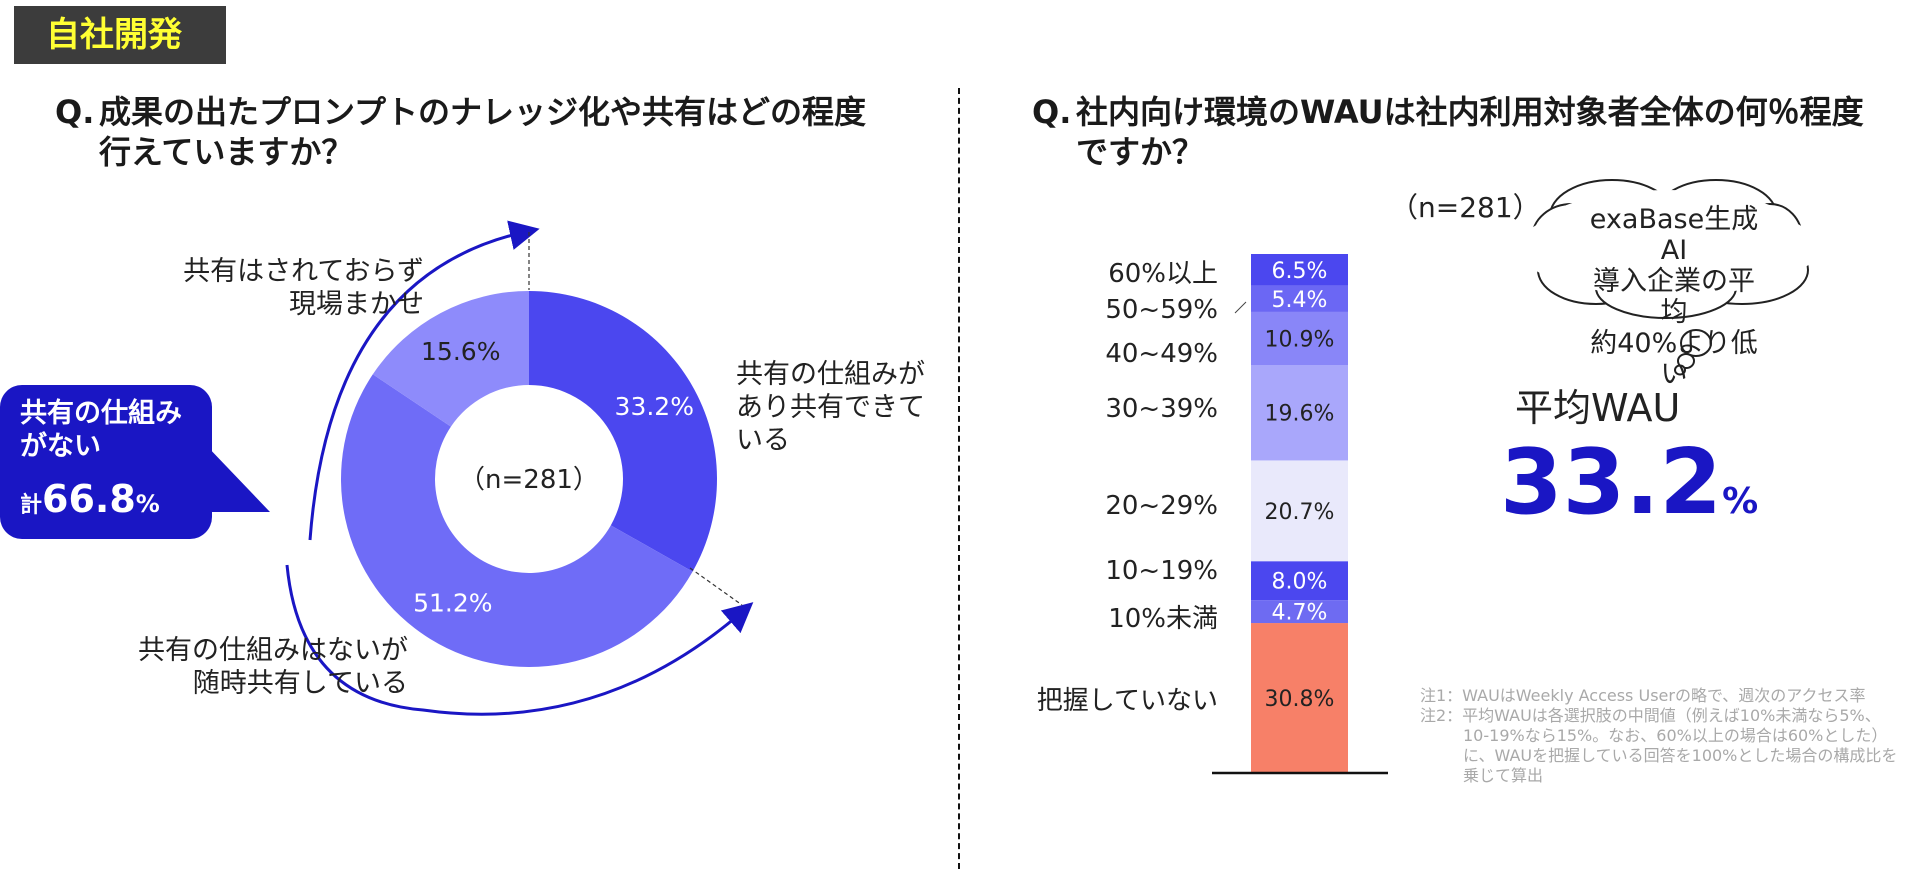 The image size is (1908, 869). I want to click on average-wau-number: 33.2, so click(1611, 482).